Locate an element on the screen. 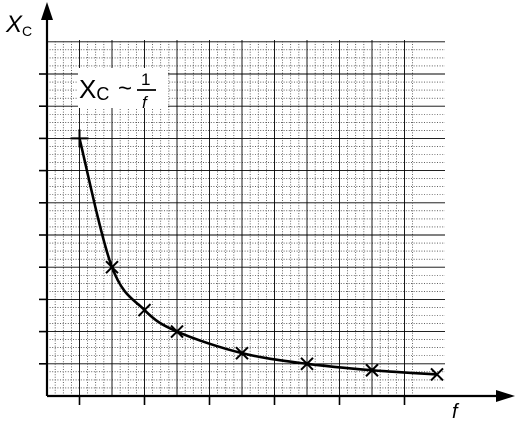 The image size is (517, 425). y-axis-arrow is located at coordinates (47, 11).